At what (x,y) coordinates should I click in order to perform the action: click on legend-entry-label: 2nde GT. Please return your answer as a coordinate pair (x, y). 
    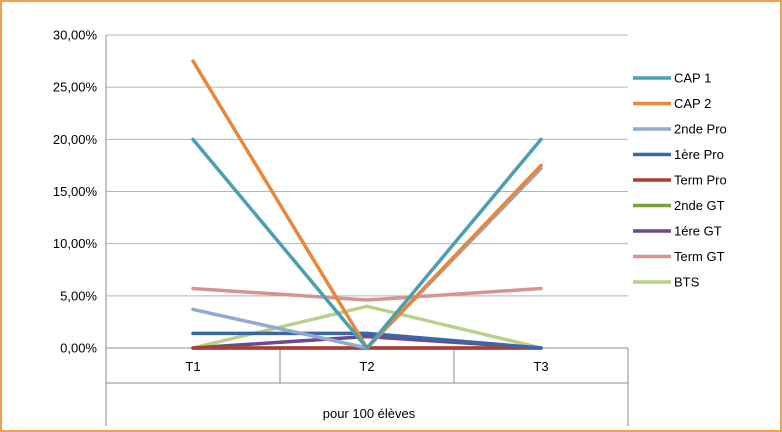
    Looking at the image, I should click on (699, 205).